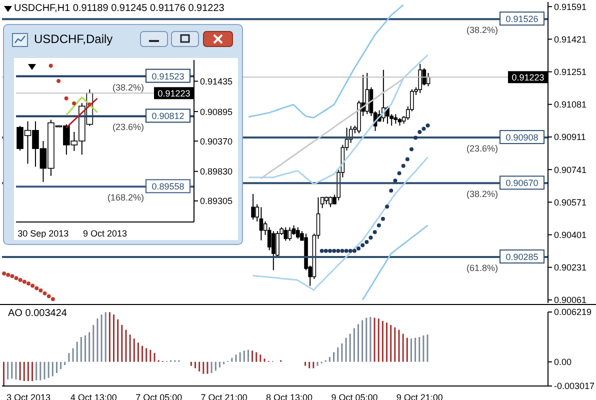 The height and width of the screenshot is (400, 596). What do you see at coordinates (43, 233) in the screenshot?
I see `x-tick-label: 30 Sep 2013` at bounding box center [43, 233].